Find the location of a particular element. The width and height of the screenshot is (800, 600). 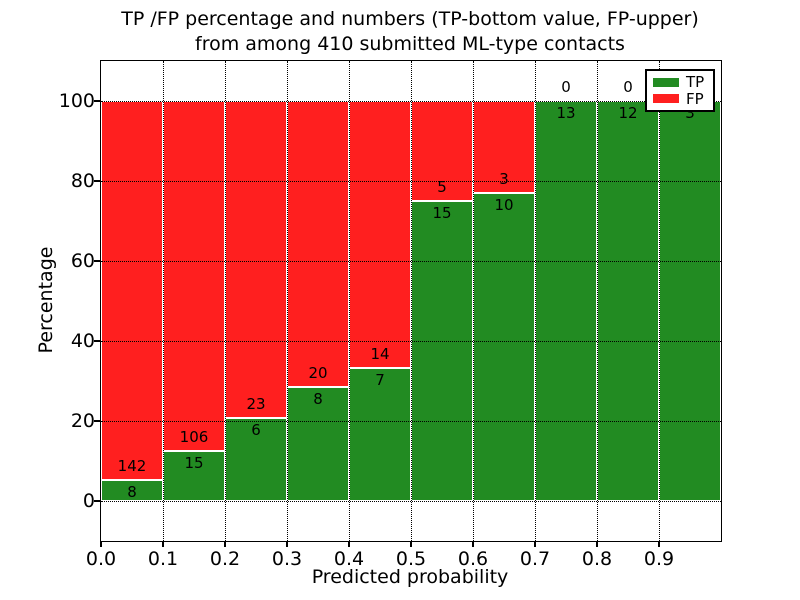

fp-count-label: 3 is located at coordinates (504, 179).